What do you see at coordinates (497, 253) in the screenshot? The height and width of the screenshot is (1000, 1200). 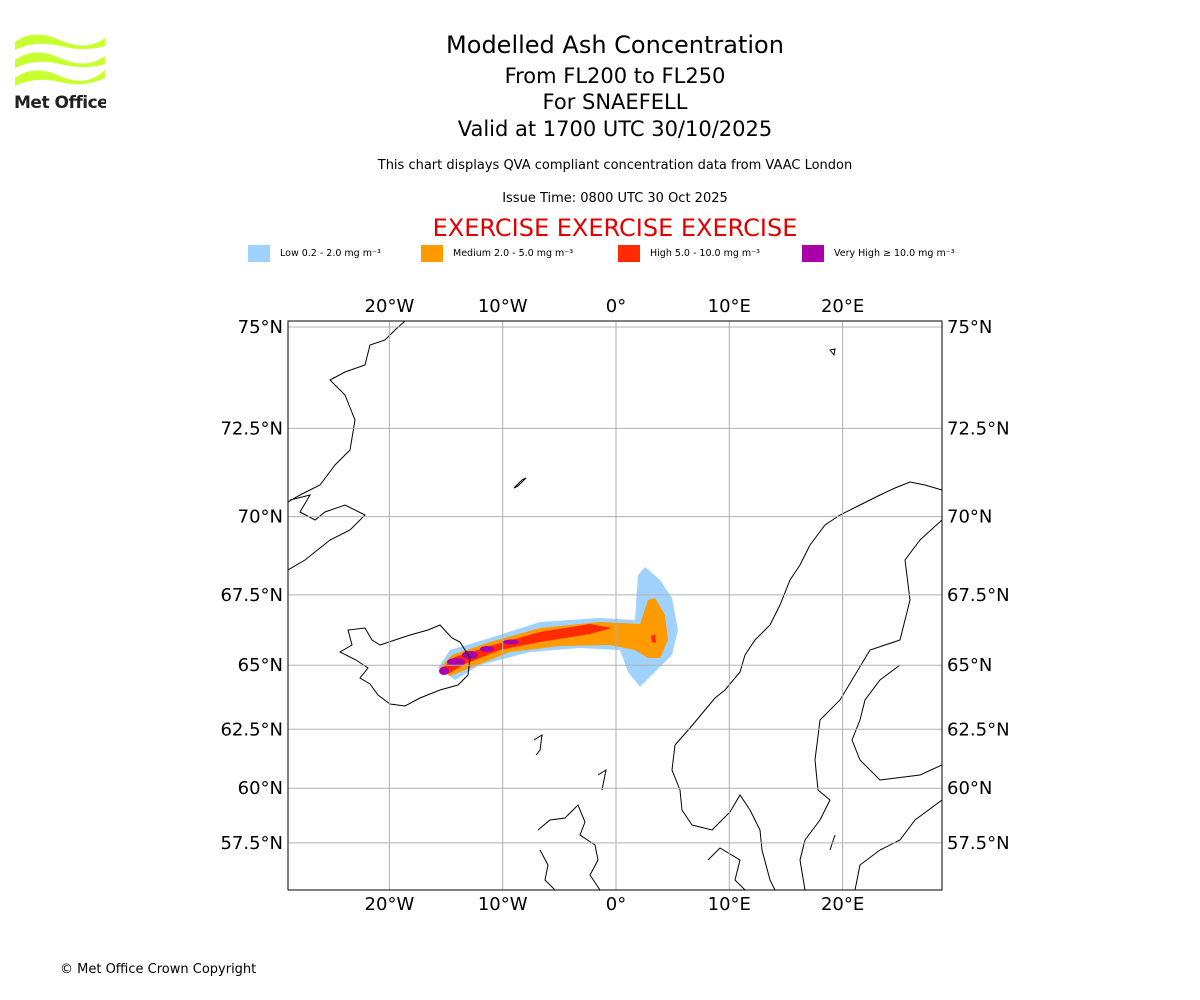 I see `legend-item-medium: Medium 2.0 - 5.0 mg m⁻³` at bounding box center [497, 253].